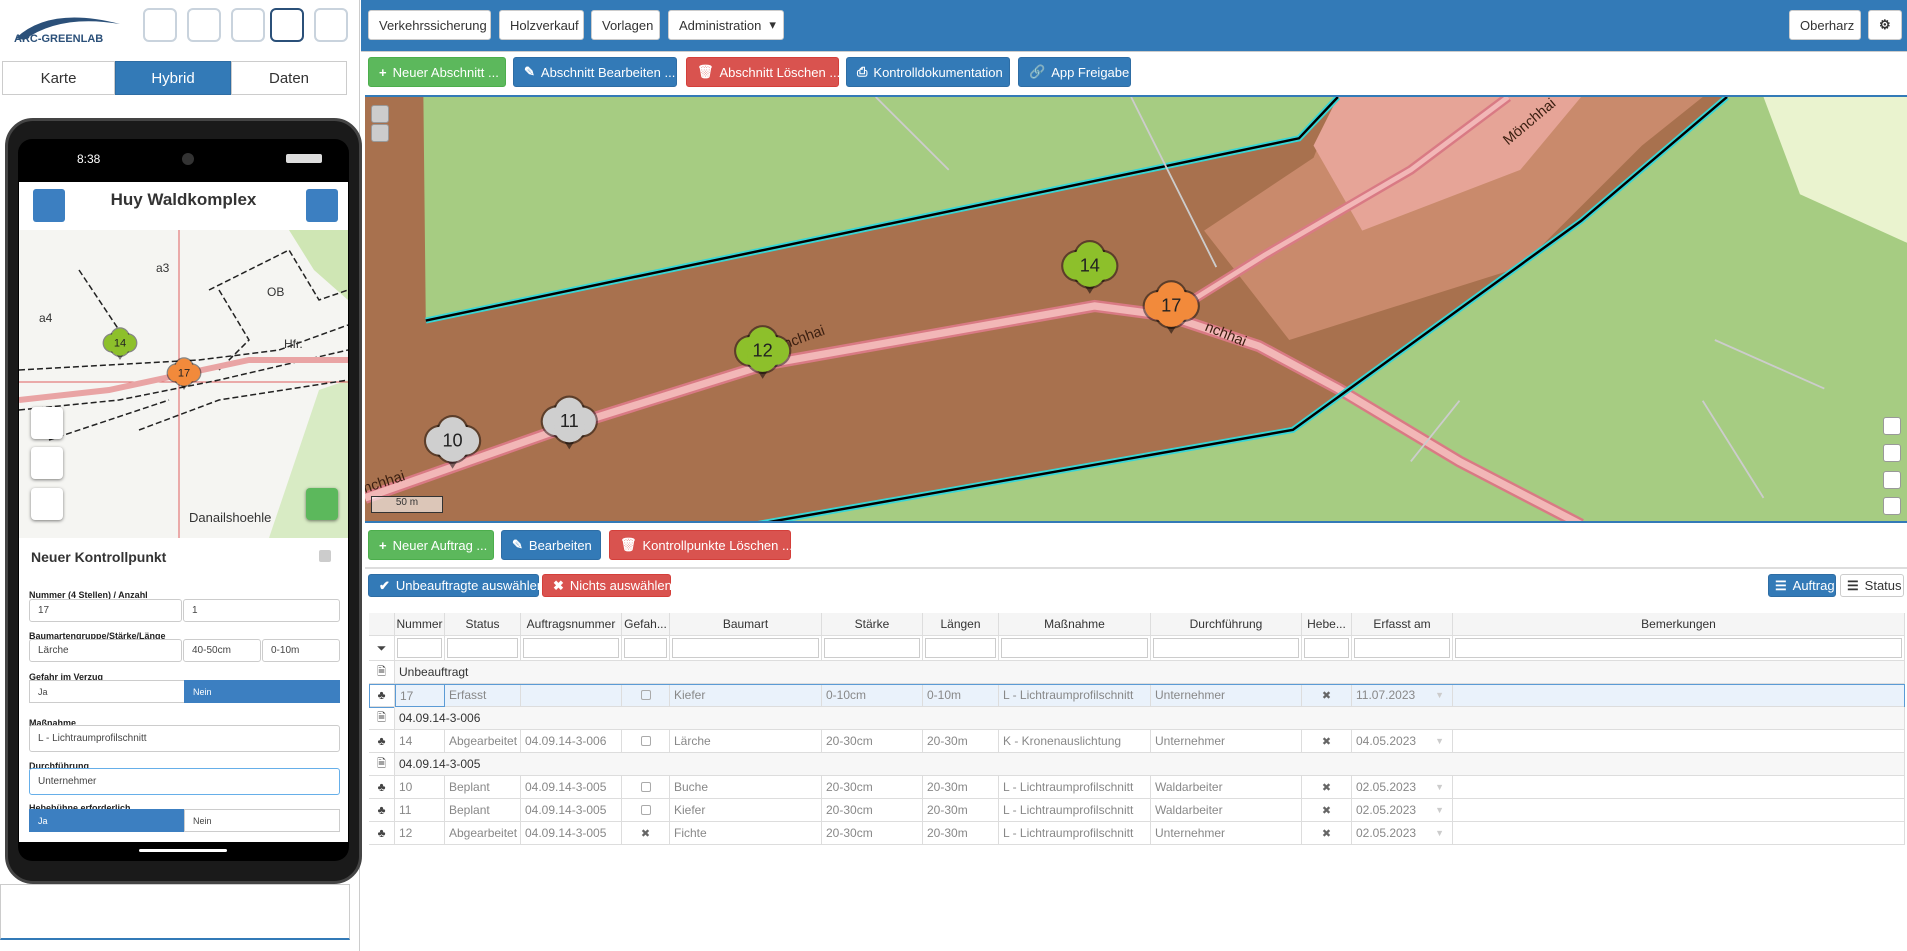 The height and width of the screenshot is (951, 1907). What do you see at coordinates (301, 650) in the screenshot?
I see `form-input: 0-10m` at bounding box center [301, 650].